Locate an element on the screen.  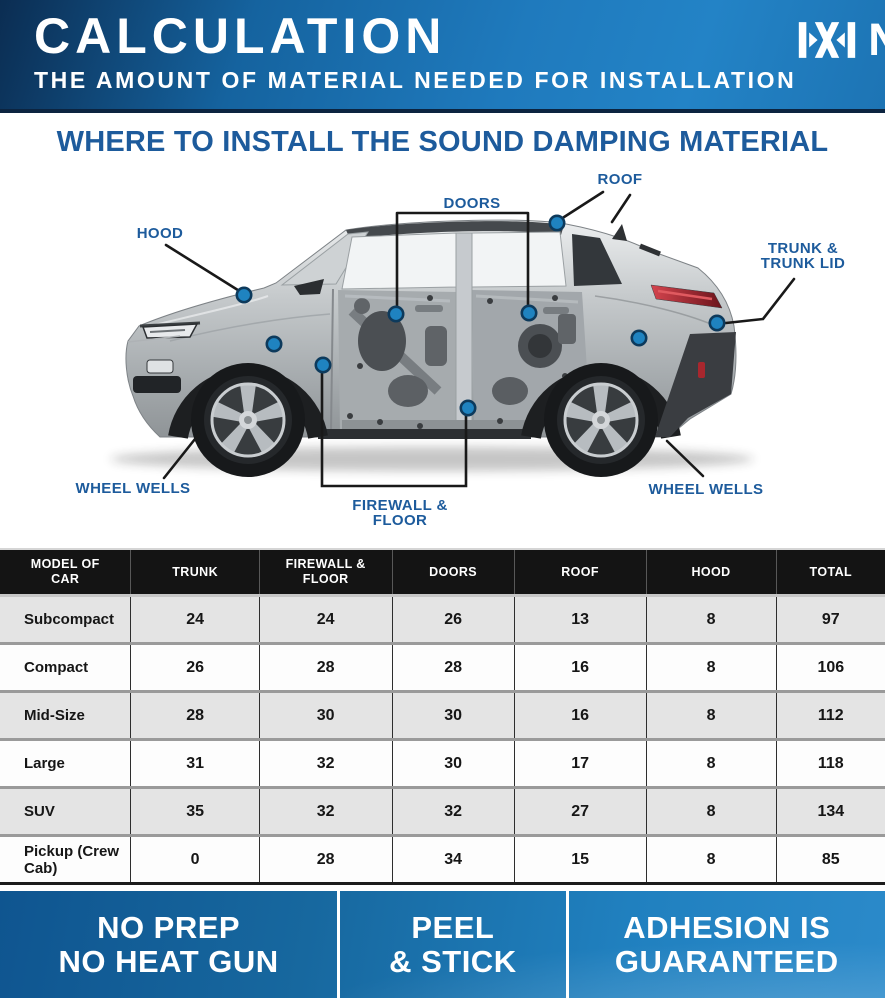
label-wheel-wells-left: WHEEL WELLS is located at coordinates (133, 488).